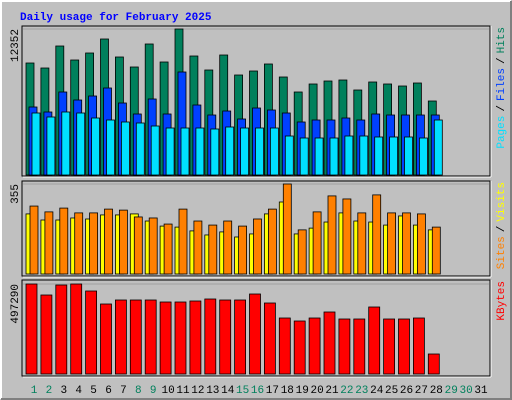  What do you see at coordinates (153, 391) in the screenshot?
I see `x-tick-label: 9` at bounding box center [153, 391].